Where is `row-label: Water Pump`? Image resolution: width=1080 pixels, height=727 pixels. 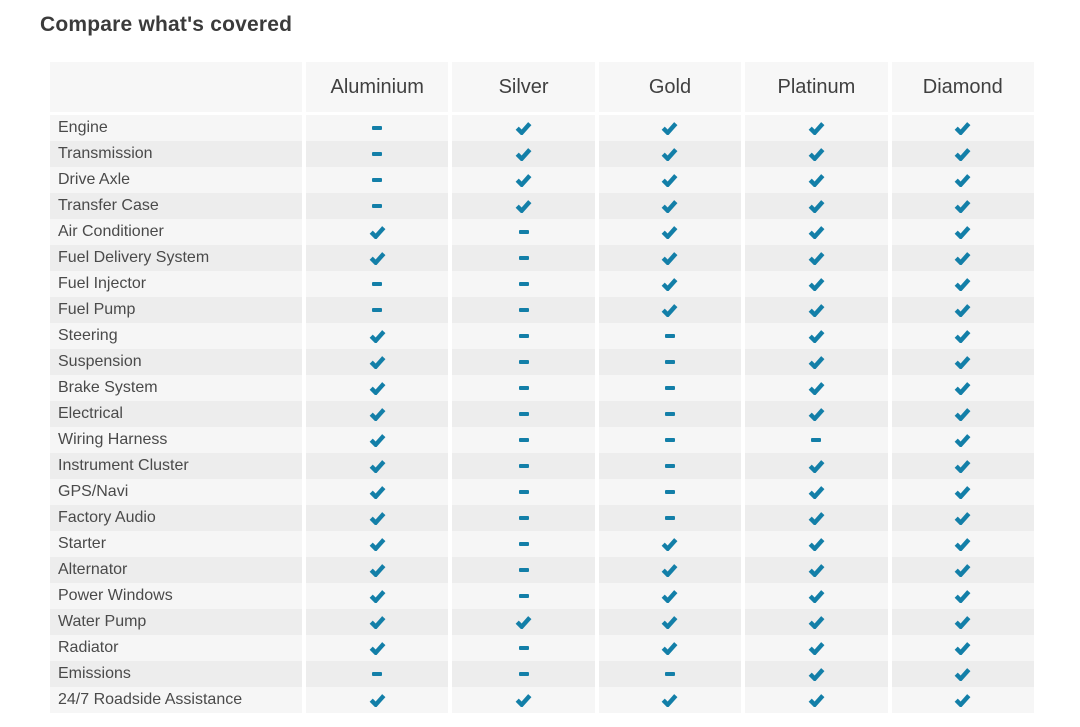 row-label: Water Pump is located at coordinates (176, 622).